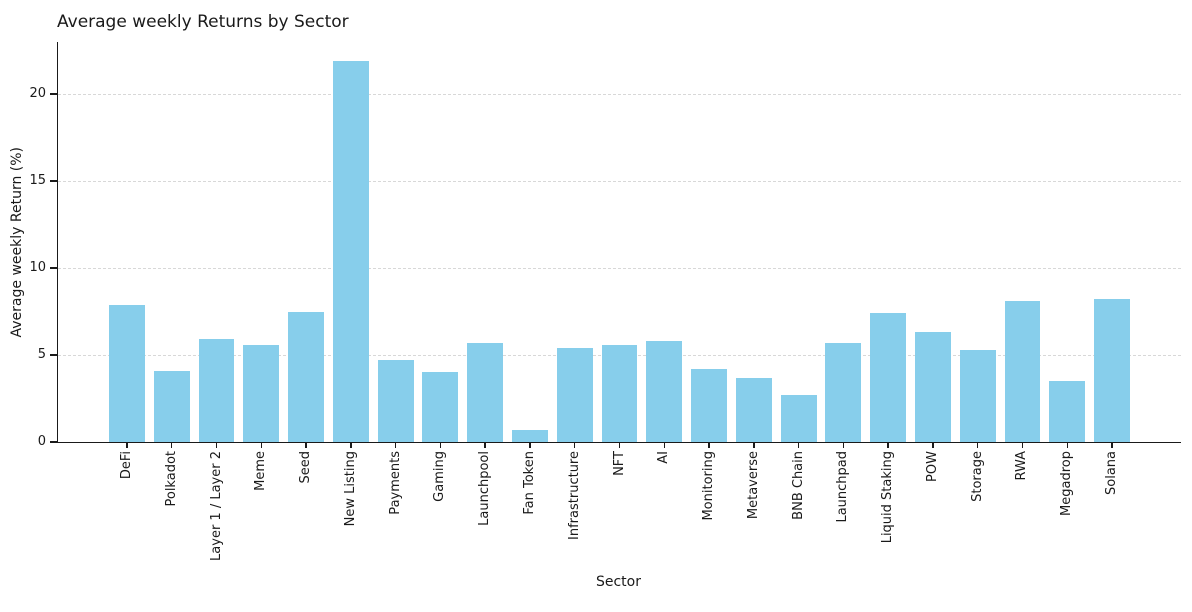  I want to click on x-tick-label: Solana, so click(1112, 473).